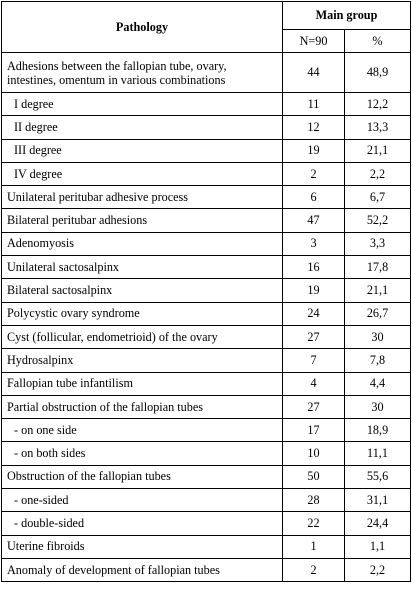 Image resolution: width=412 pixels, height=589 pixels. What do you see at coordinates (142, 290) in the screenshot?
I see `row-label: Bilateral sactosalpinx` at bounding box center [142, 290].